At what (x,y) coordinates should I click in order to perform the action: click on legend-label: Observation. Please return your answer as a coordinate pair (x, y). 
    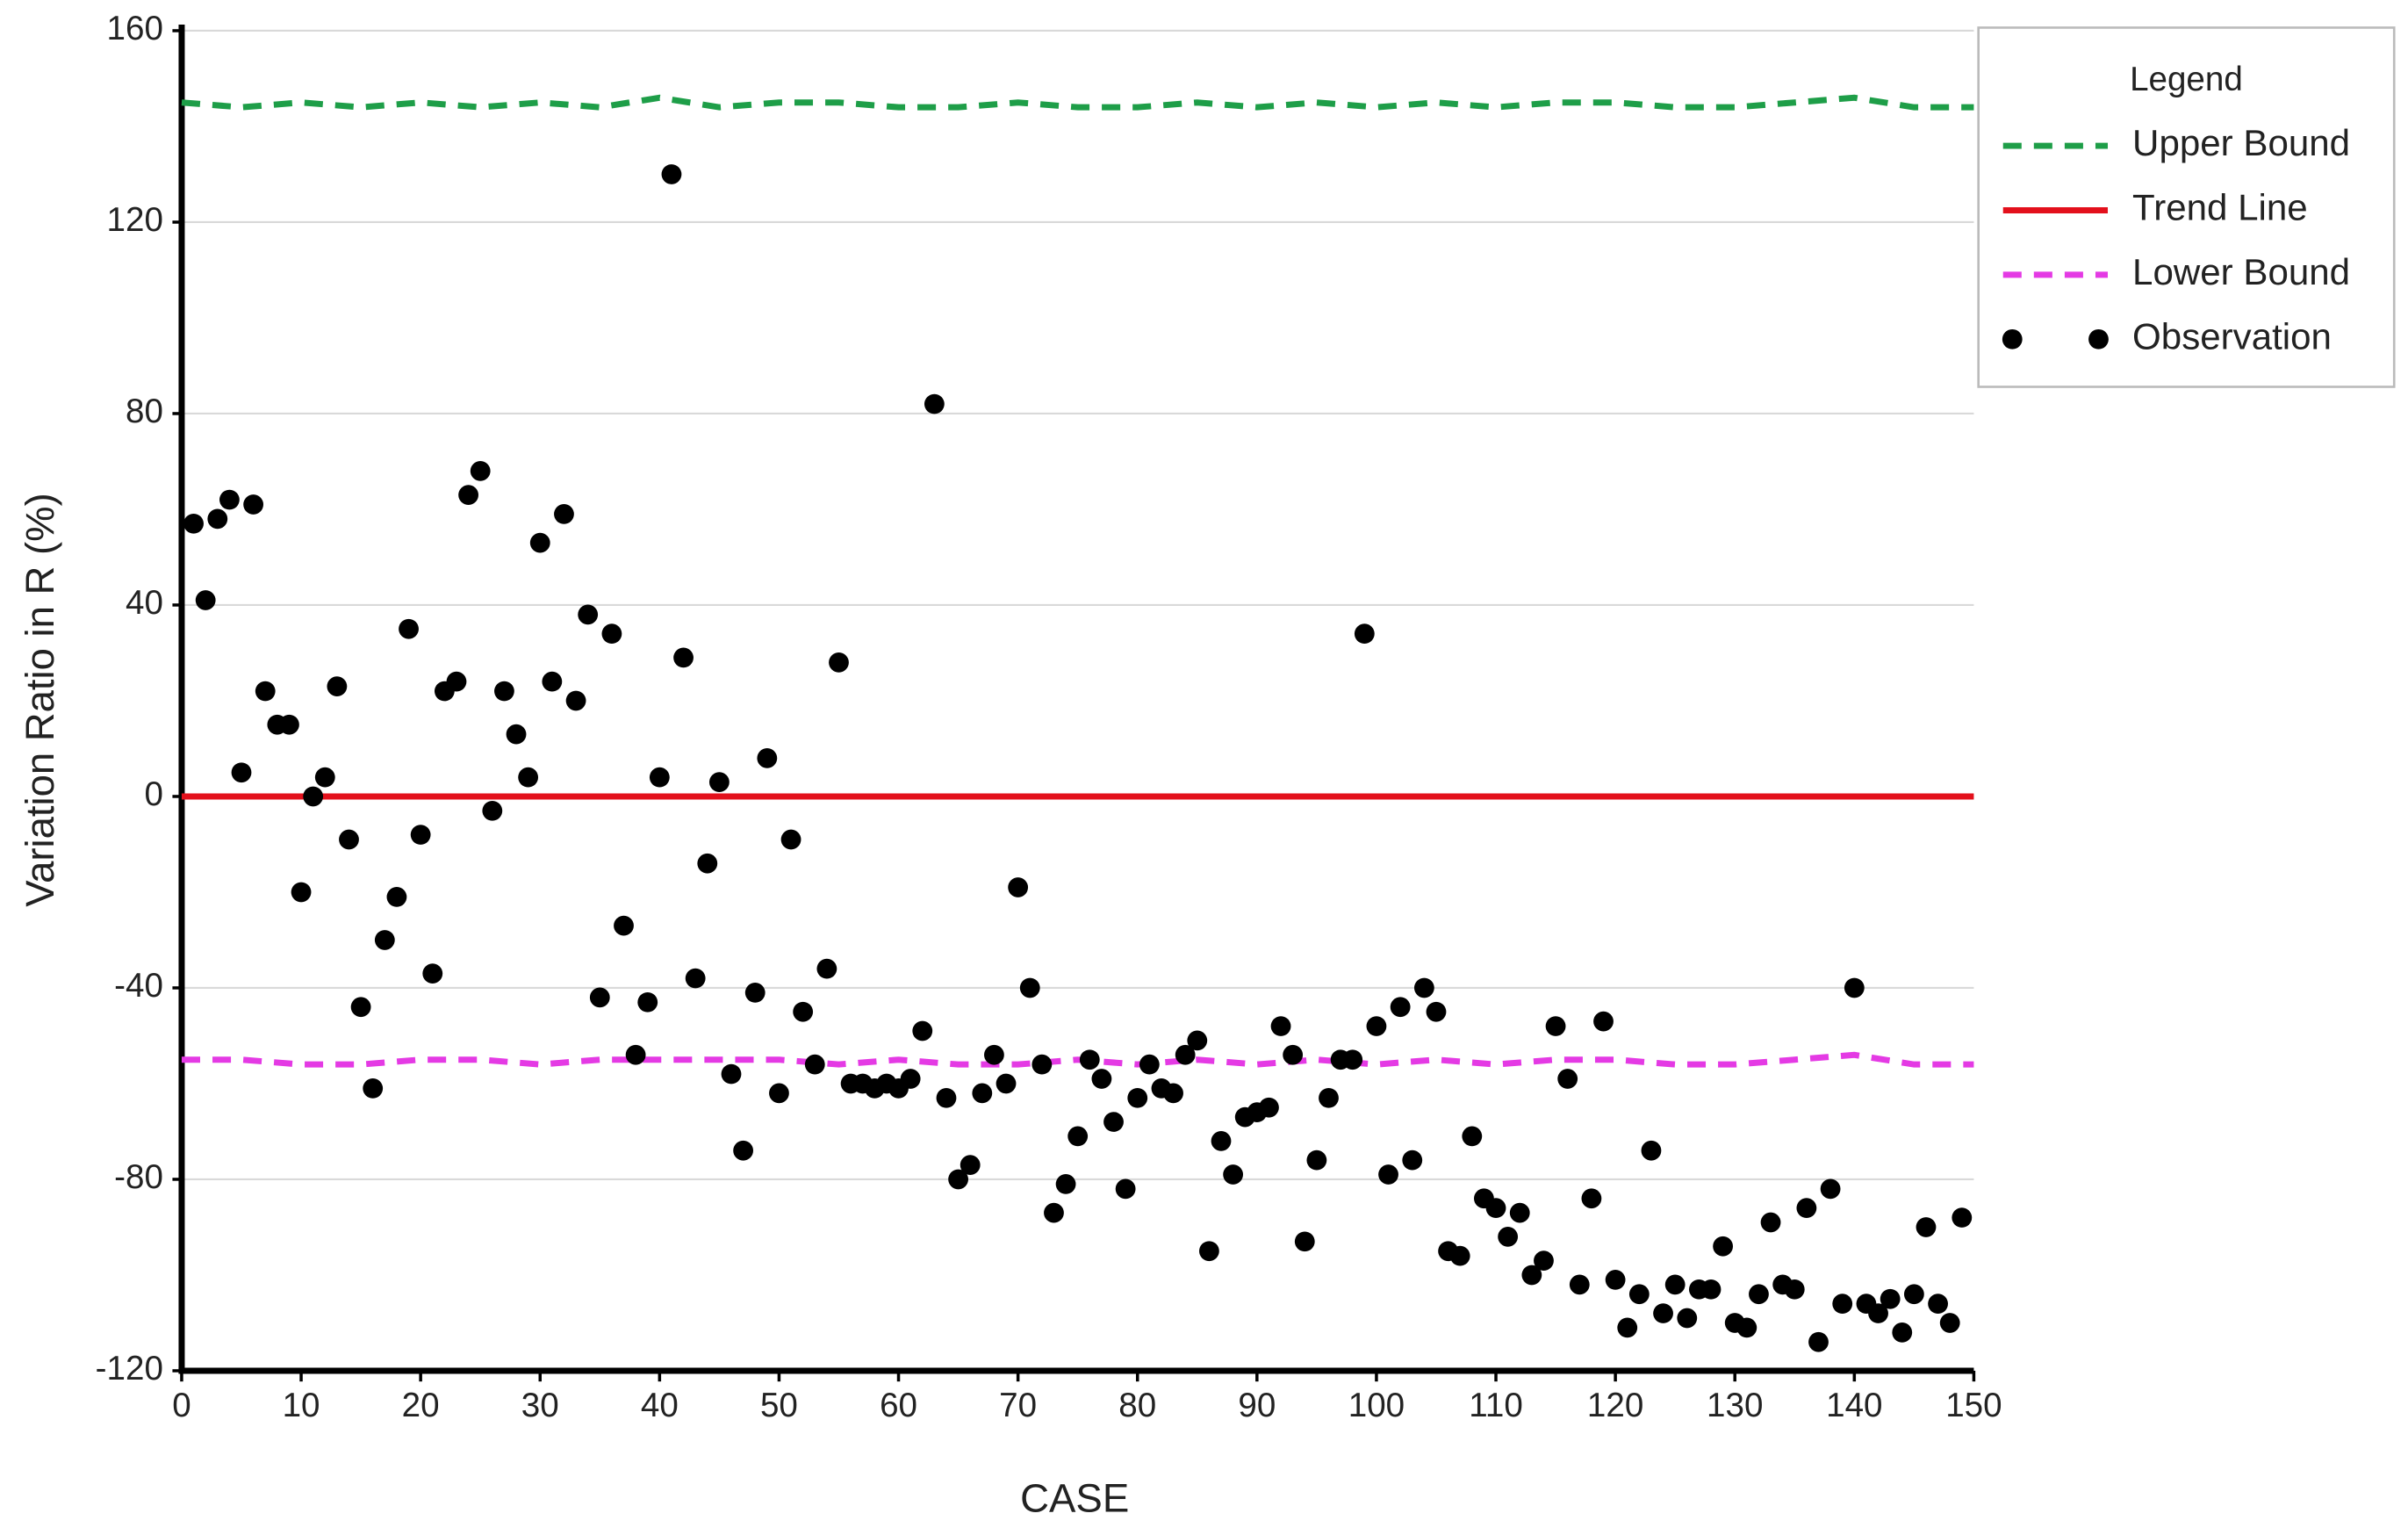
    Looking at the image, I should click on (2232, 336).